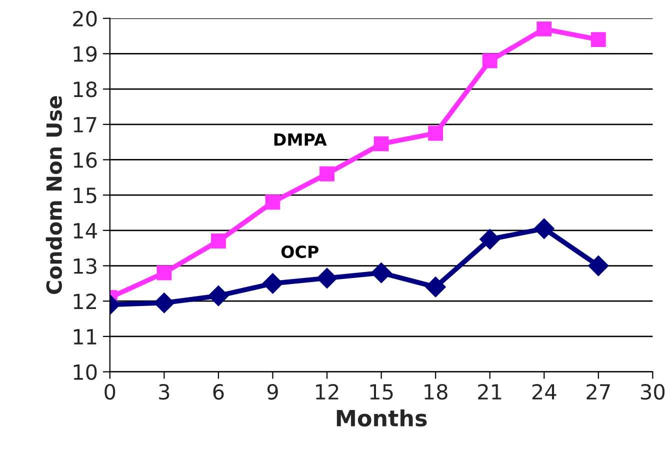  What do you see at coordinates (85, 18) in the screenshot?
I see `y-tick-label: 20` at bounding box center [85, 18].